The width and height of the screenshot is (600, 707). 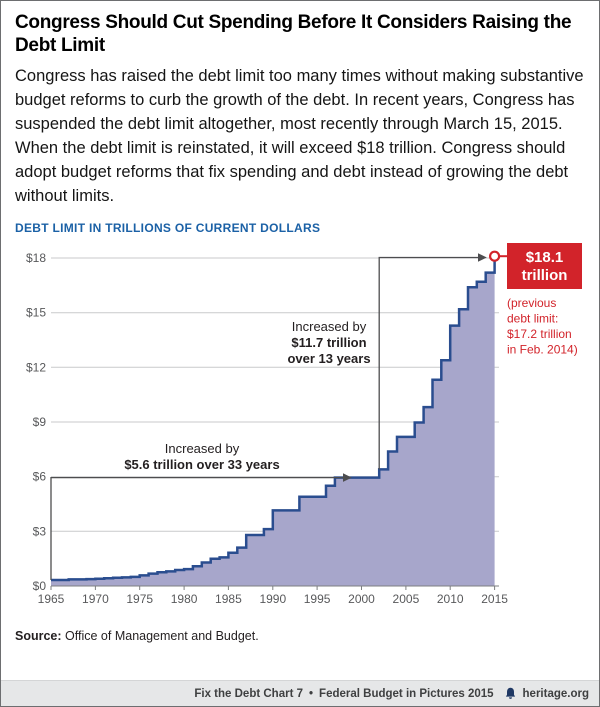 What do you see at coordinates (450, 599) in the screenshot?
I see `x-axis-label: 2010` at bounding box center [450, 599].